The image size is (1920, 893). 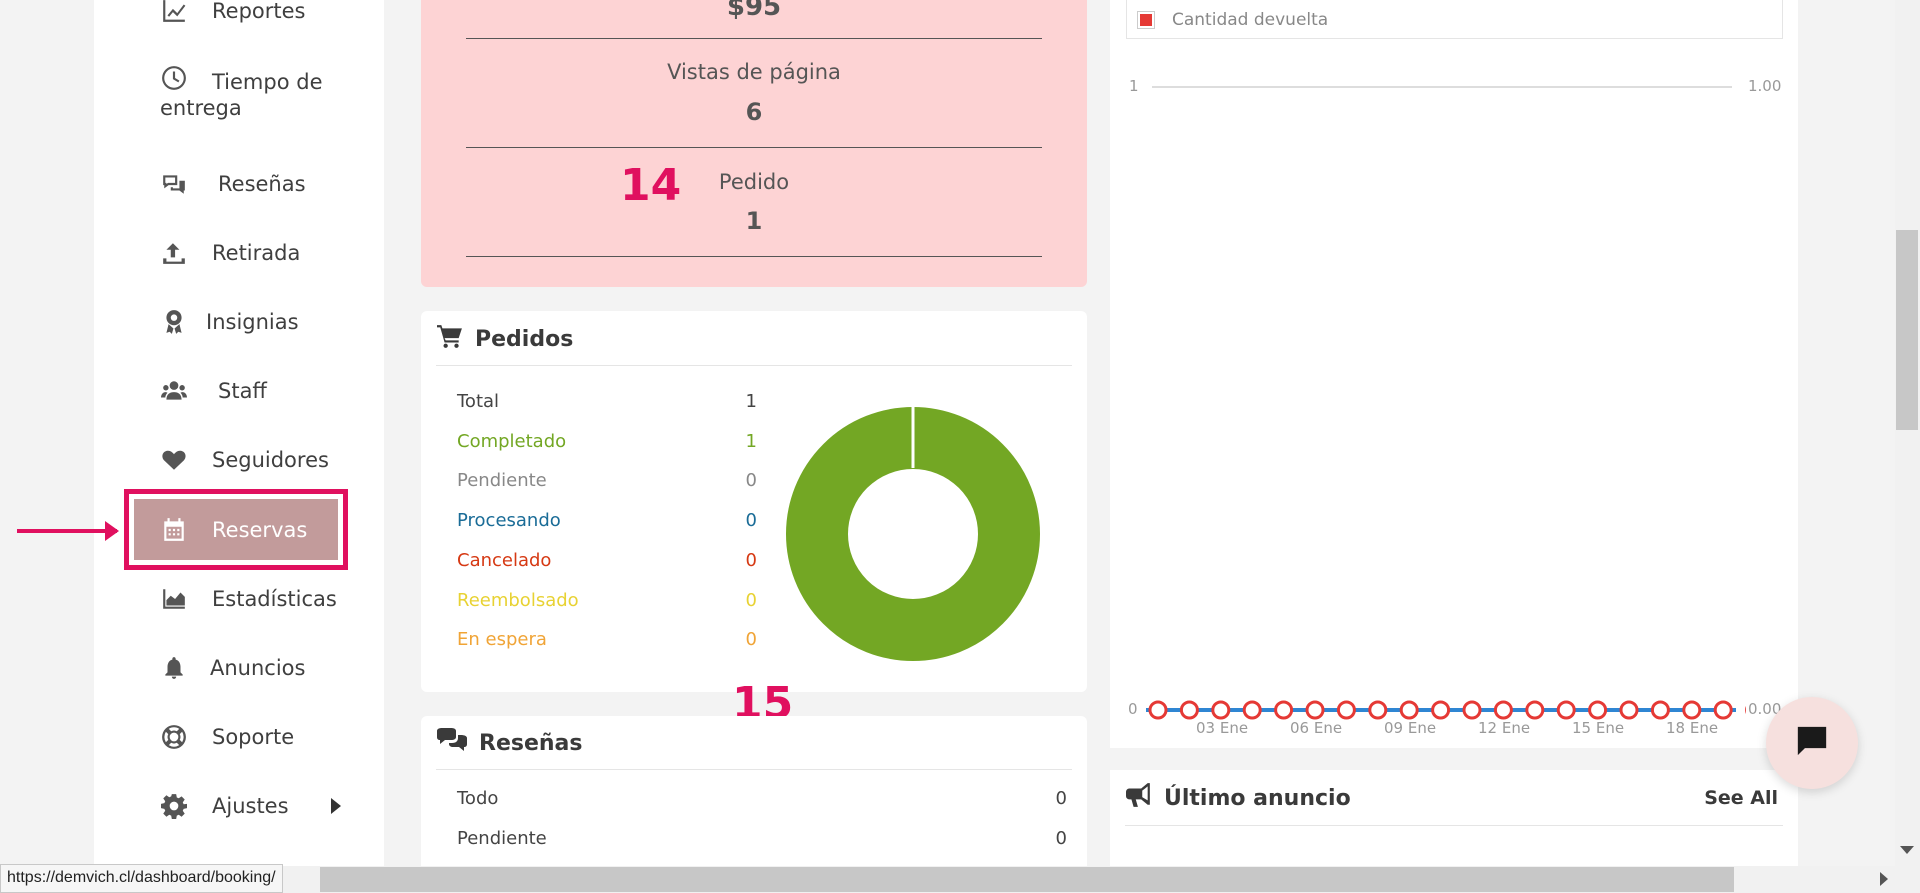 What do you see at coordinates (1598, 728) in the screenshot?
I see `x-axis-tick-label: 15 Ene` at bounding box center [1598, 728].